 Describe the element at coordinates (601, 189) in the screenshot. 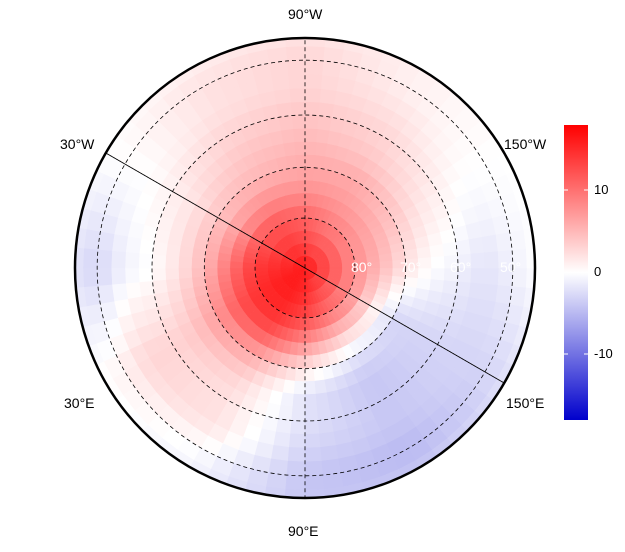

I see `colorbar-label-10: 10` at that location.